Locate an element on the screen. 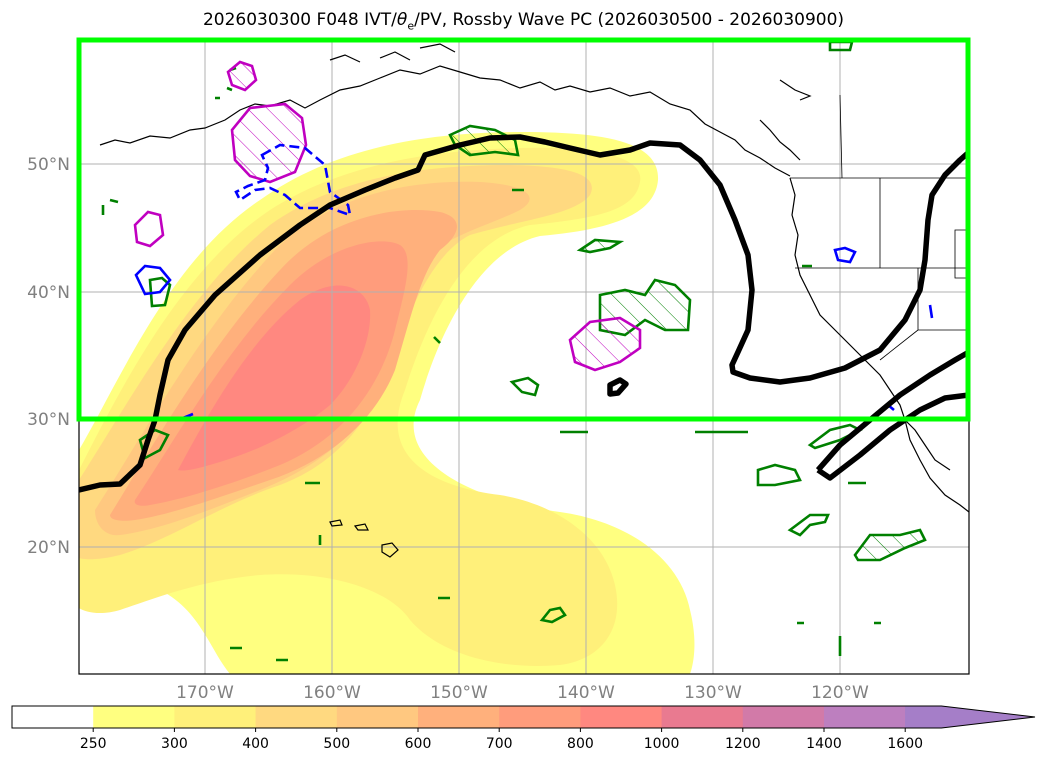 The height and width of the screenshot is (767, 1047). colorbar-outline is located at coordinates (523, 717).